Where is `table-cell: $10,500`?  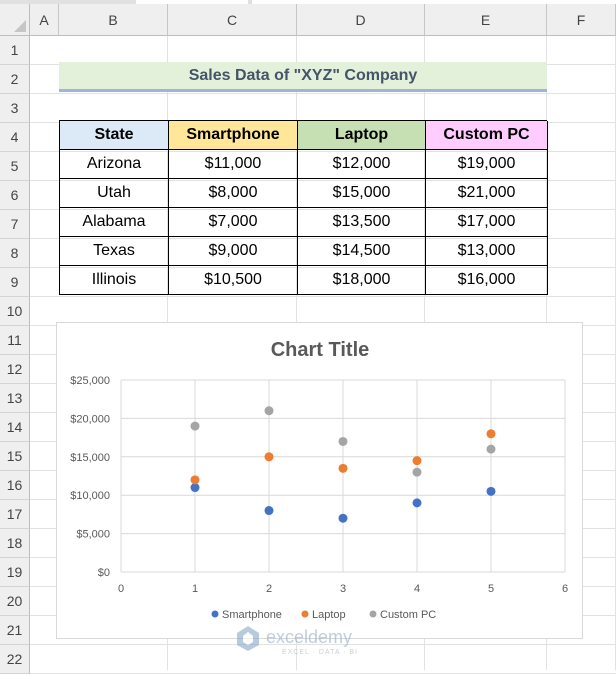
table-cell: $10,500 is located at coordinates (233, 280).